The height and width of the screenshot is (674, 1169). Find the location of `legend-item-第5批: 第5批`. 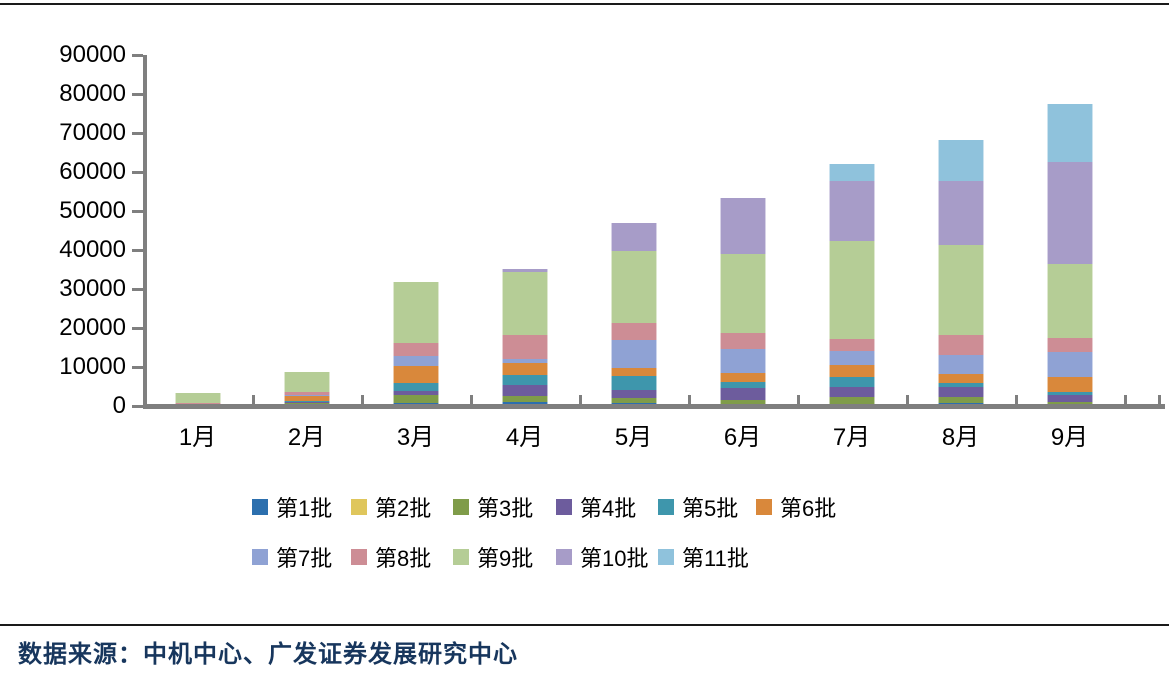

legend-item-第5批: 第5批 is located at coordinates (698, 508).